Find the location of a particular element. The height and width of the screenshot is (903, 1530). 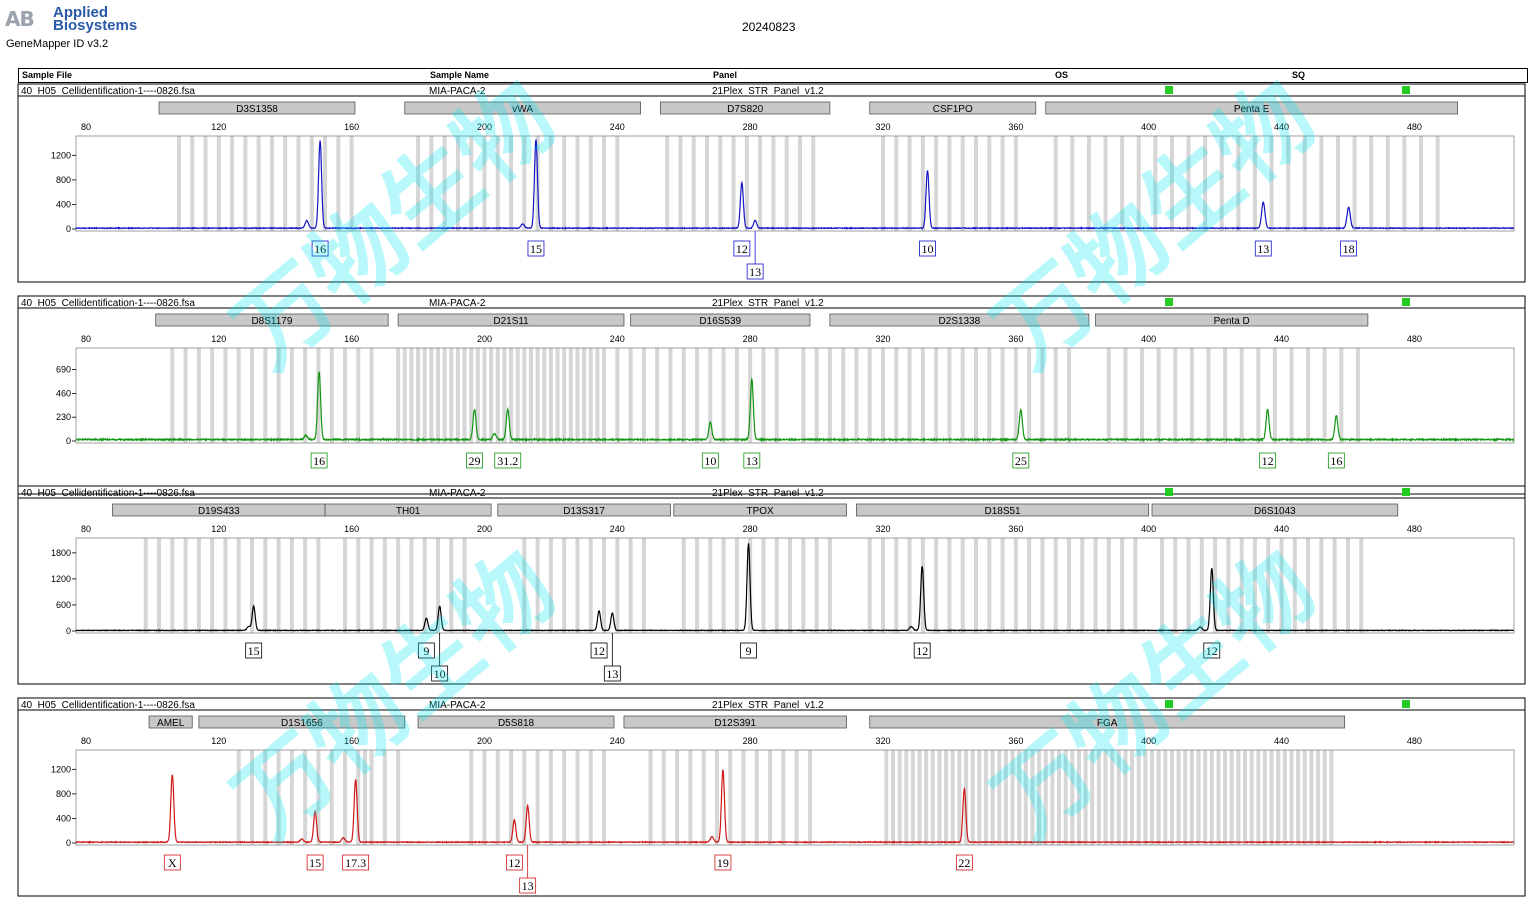

allele-call-label: 15 is located at coordinates (315, 863).